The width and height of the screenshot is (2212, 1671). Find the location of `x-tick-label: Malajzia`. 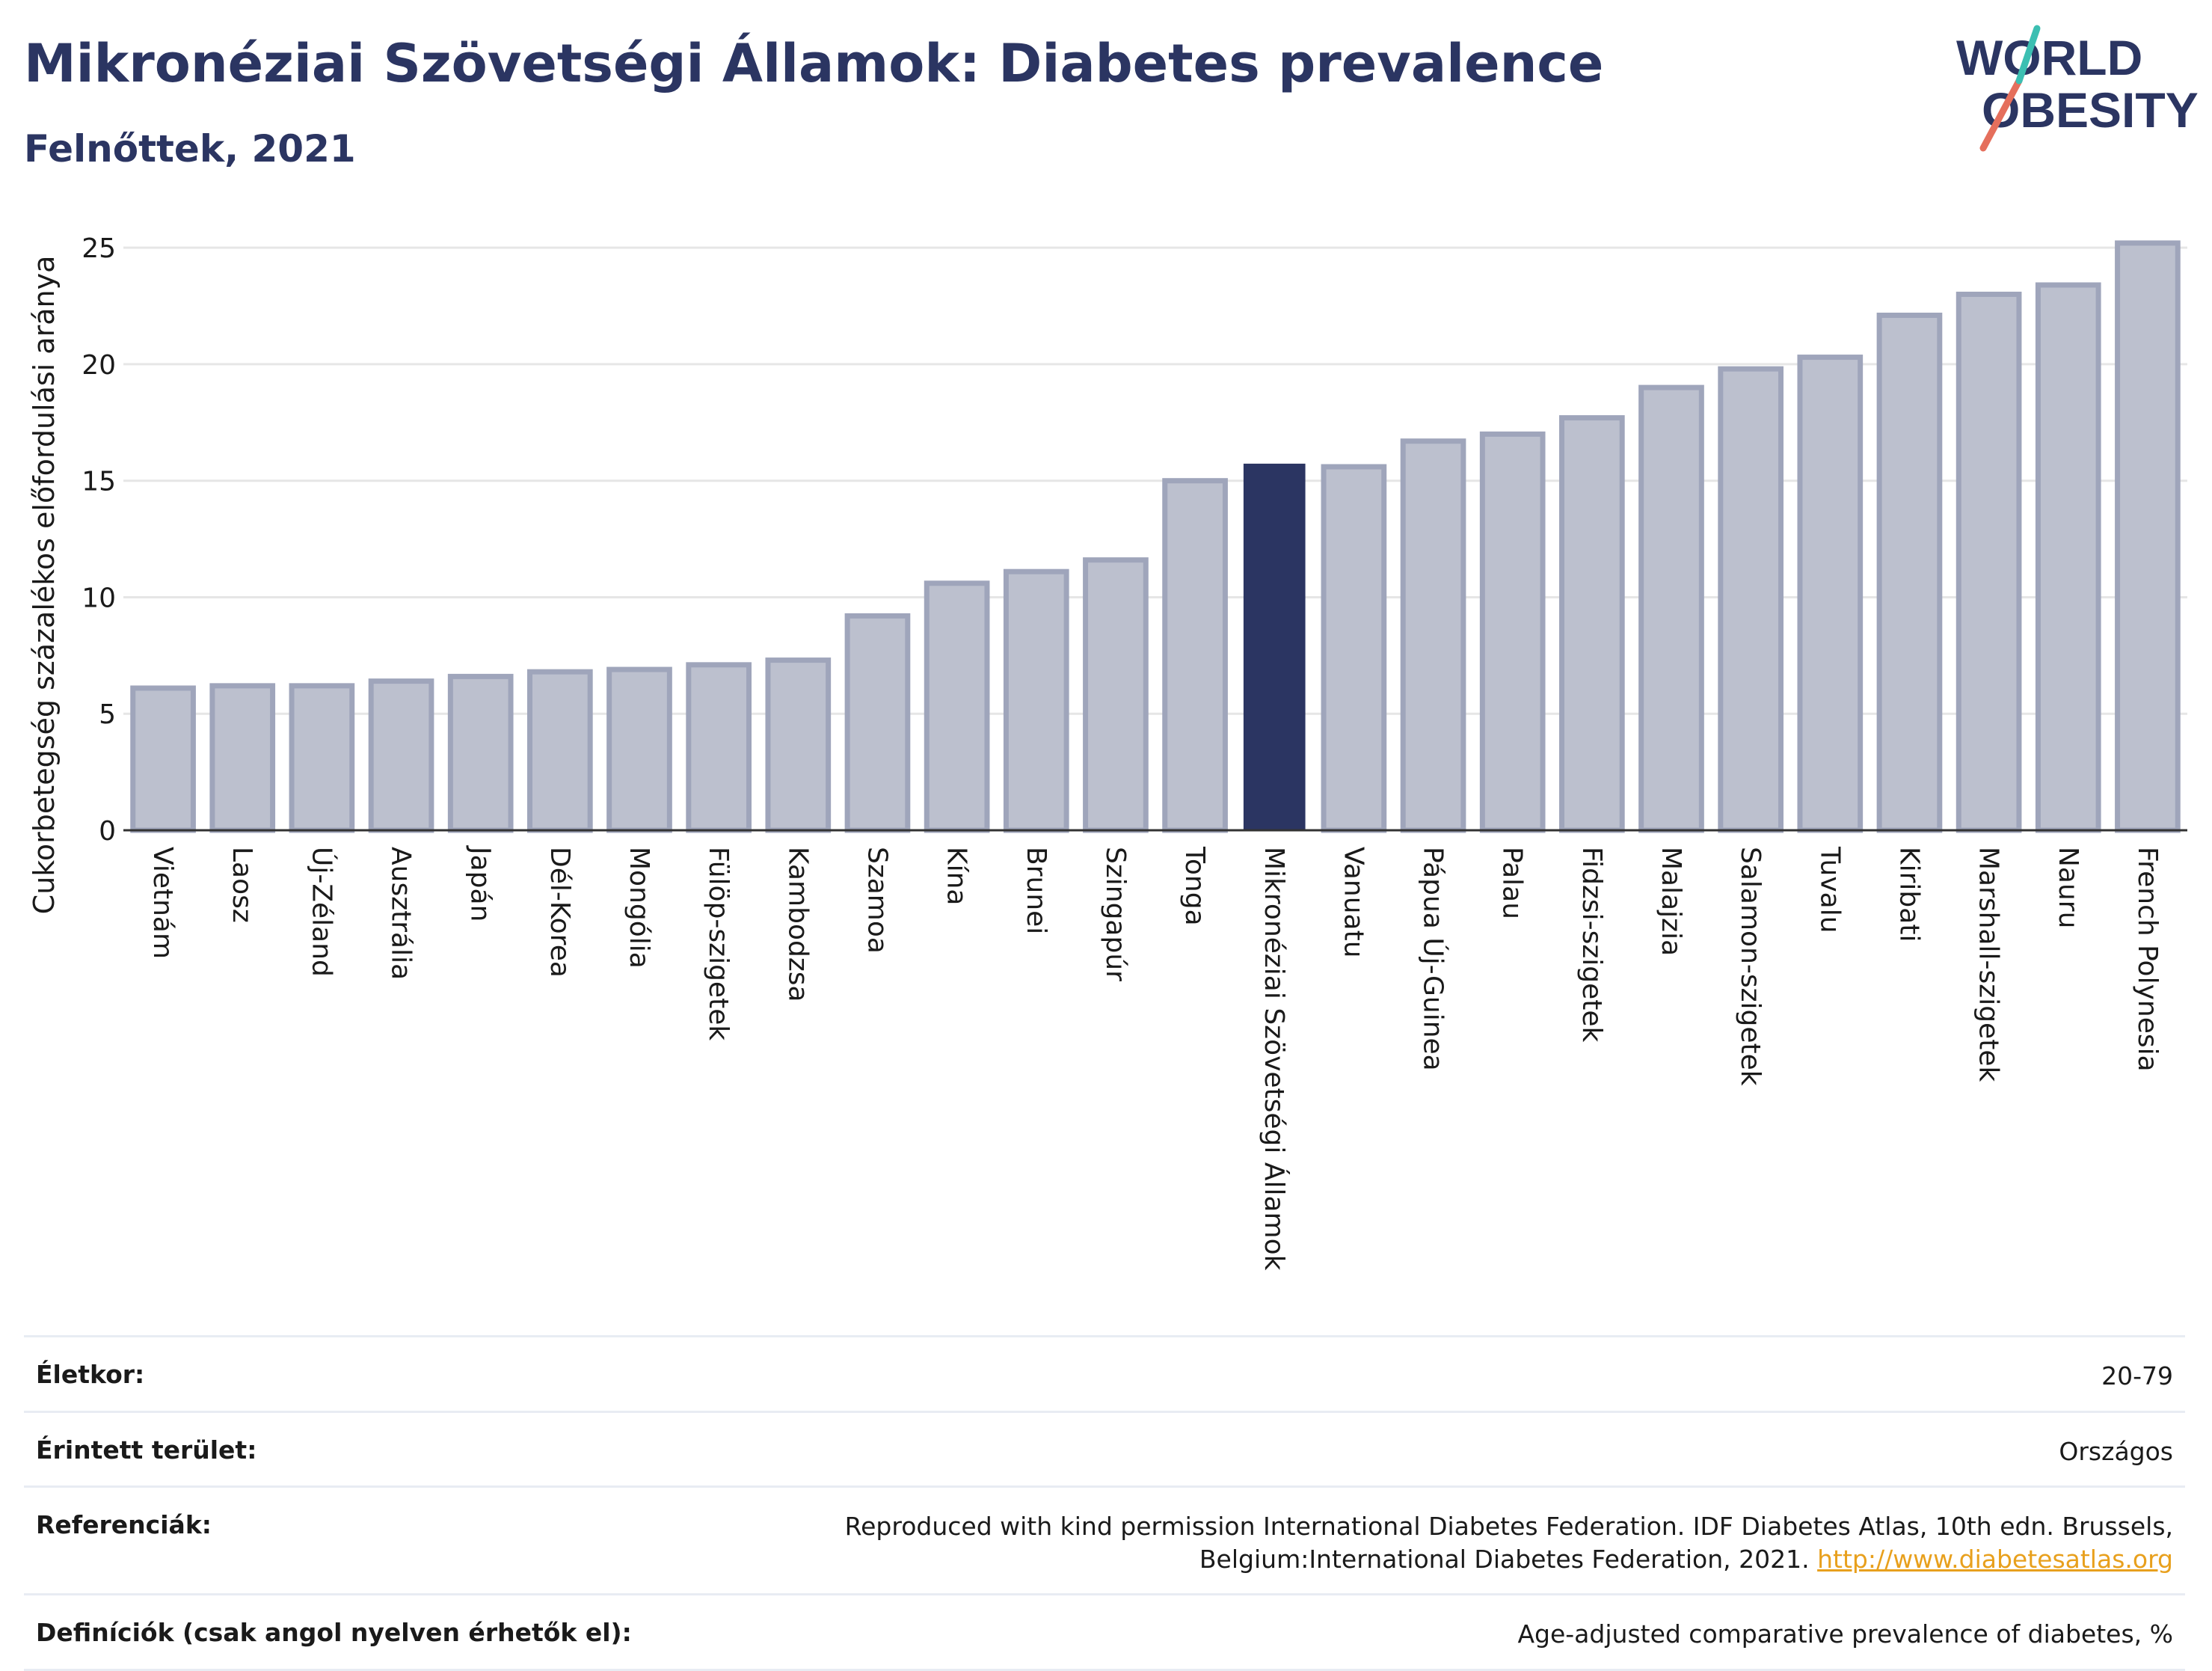

x-tick-label: Malajzia is located at coordinates (1671, 901).